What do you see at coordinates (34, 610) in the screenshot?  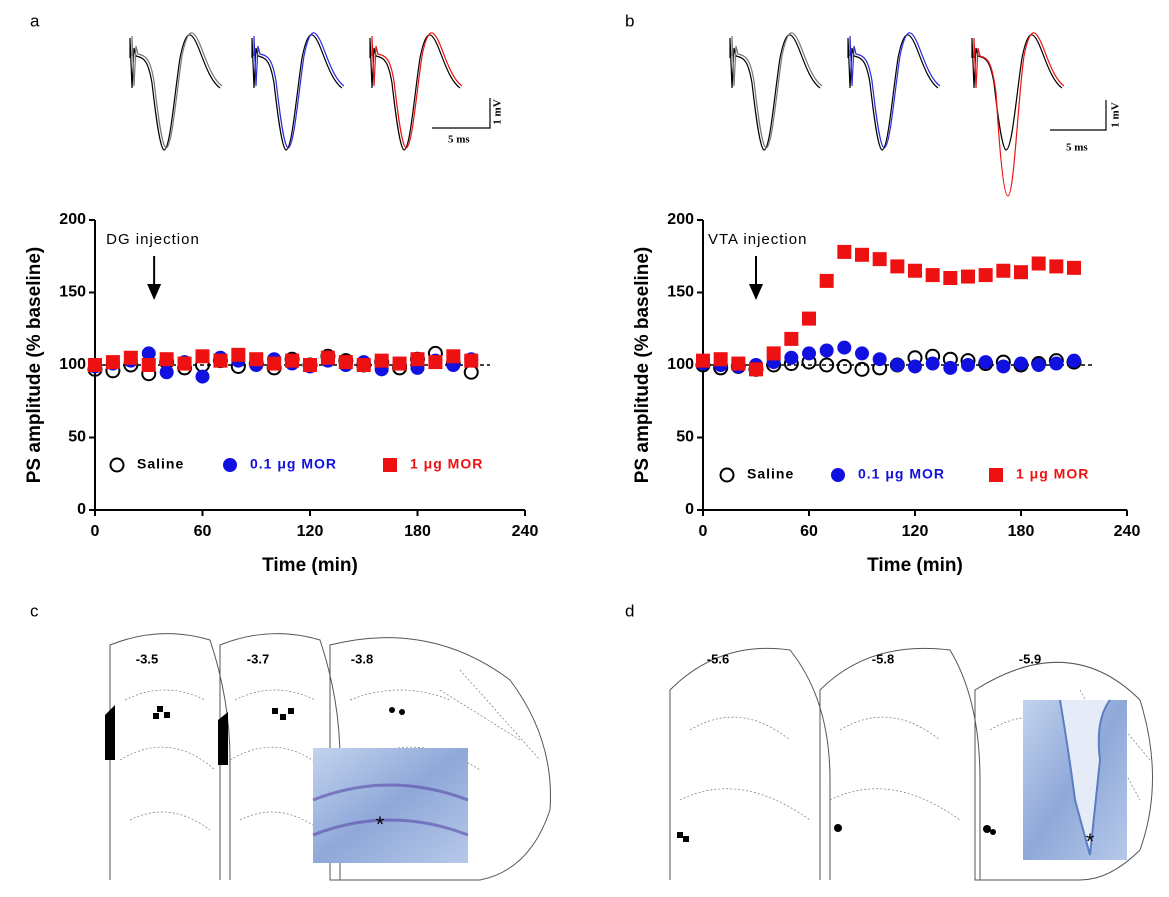 I see `panel-label: c` at bounding box center [34, 610].